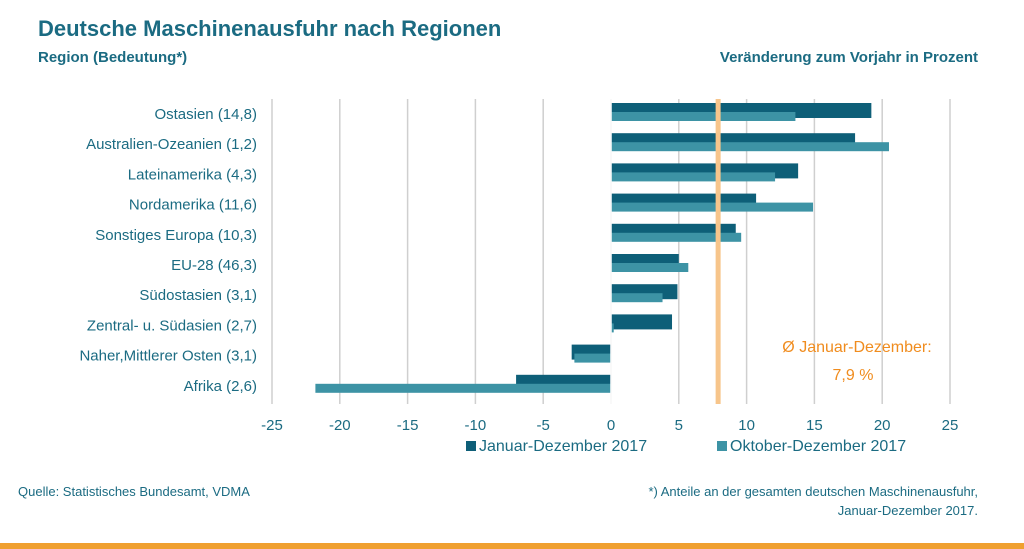  I want to click on footnote-line-2: Januar-Dezember 2017., so click(907, 510).